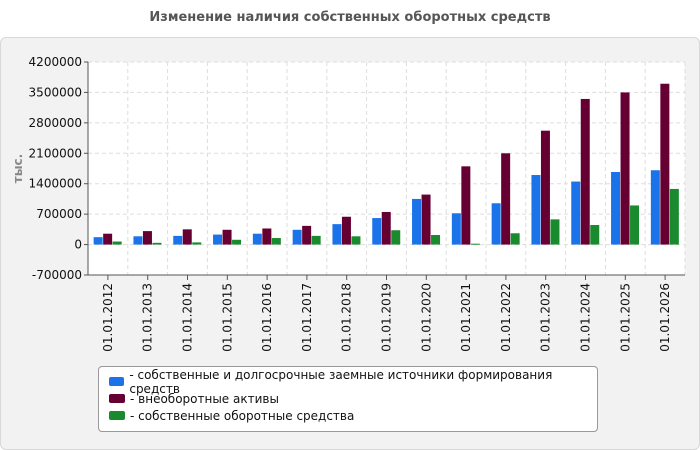  I want to click on x-tick-label: 01.01.2022, so click(506, 317).